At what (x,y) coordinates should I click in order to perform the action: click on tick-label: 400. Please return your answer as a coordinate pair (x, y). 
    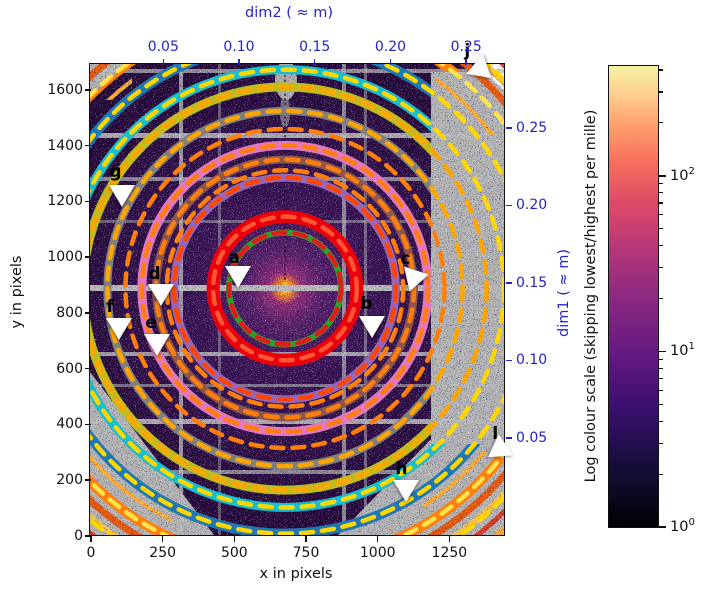
    Looking at the image, I should click on (69, 424).